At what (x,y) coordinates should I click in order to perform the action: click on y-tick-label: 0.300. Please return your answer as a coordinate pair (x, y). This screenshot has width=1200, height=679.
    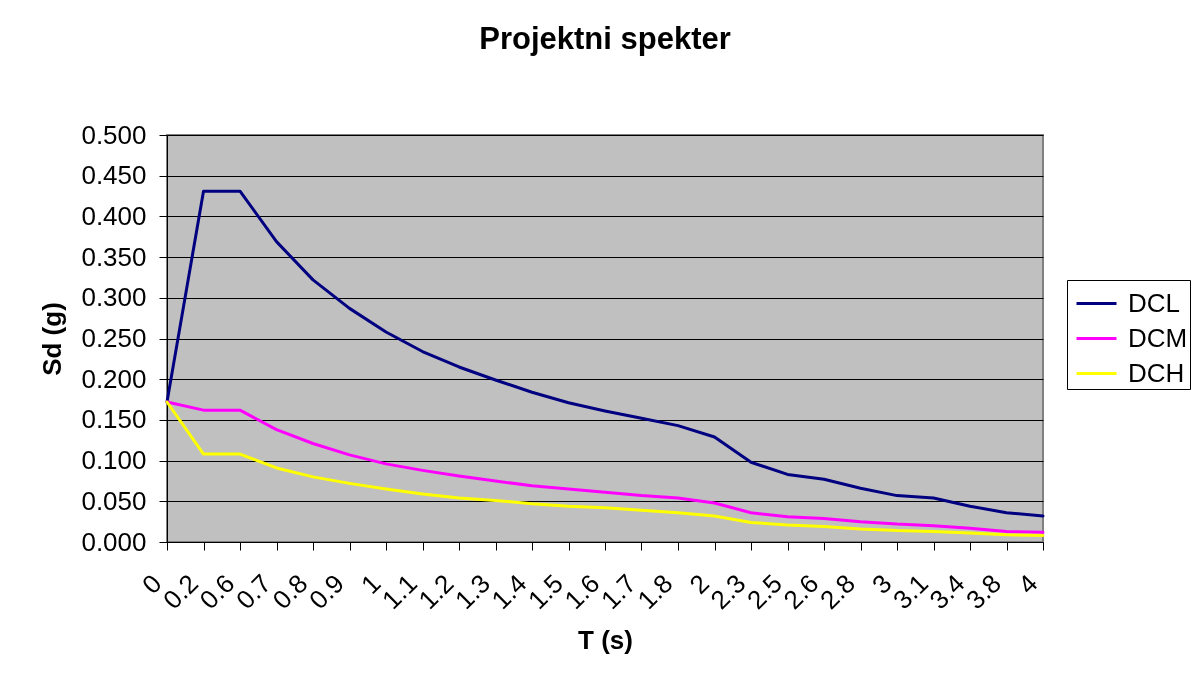
    Looking at the image, I should click on (114, 297).